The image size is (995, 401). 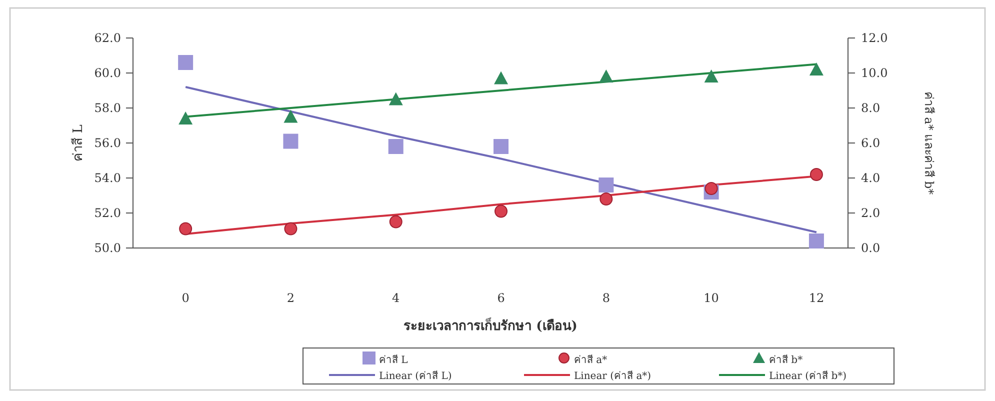 I want to click on y-tick-label: 50.0, so click(x=107, y=248).